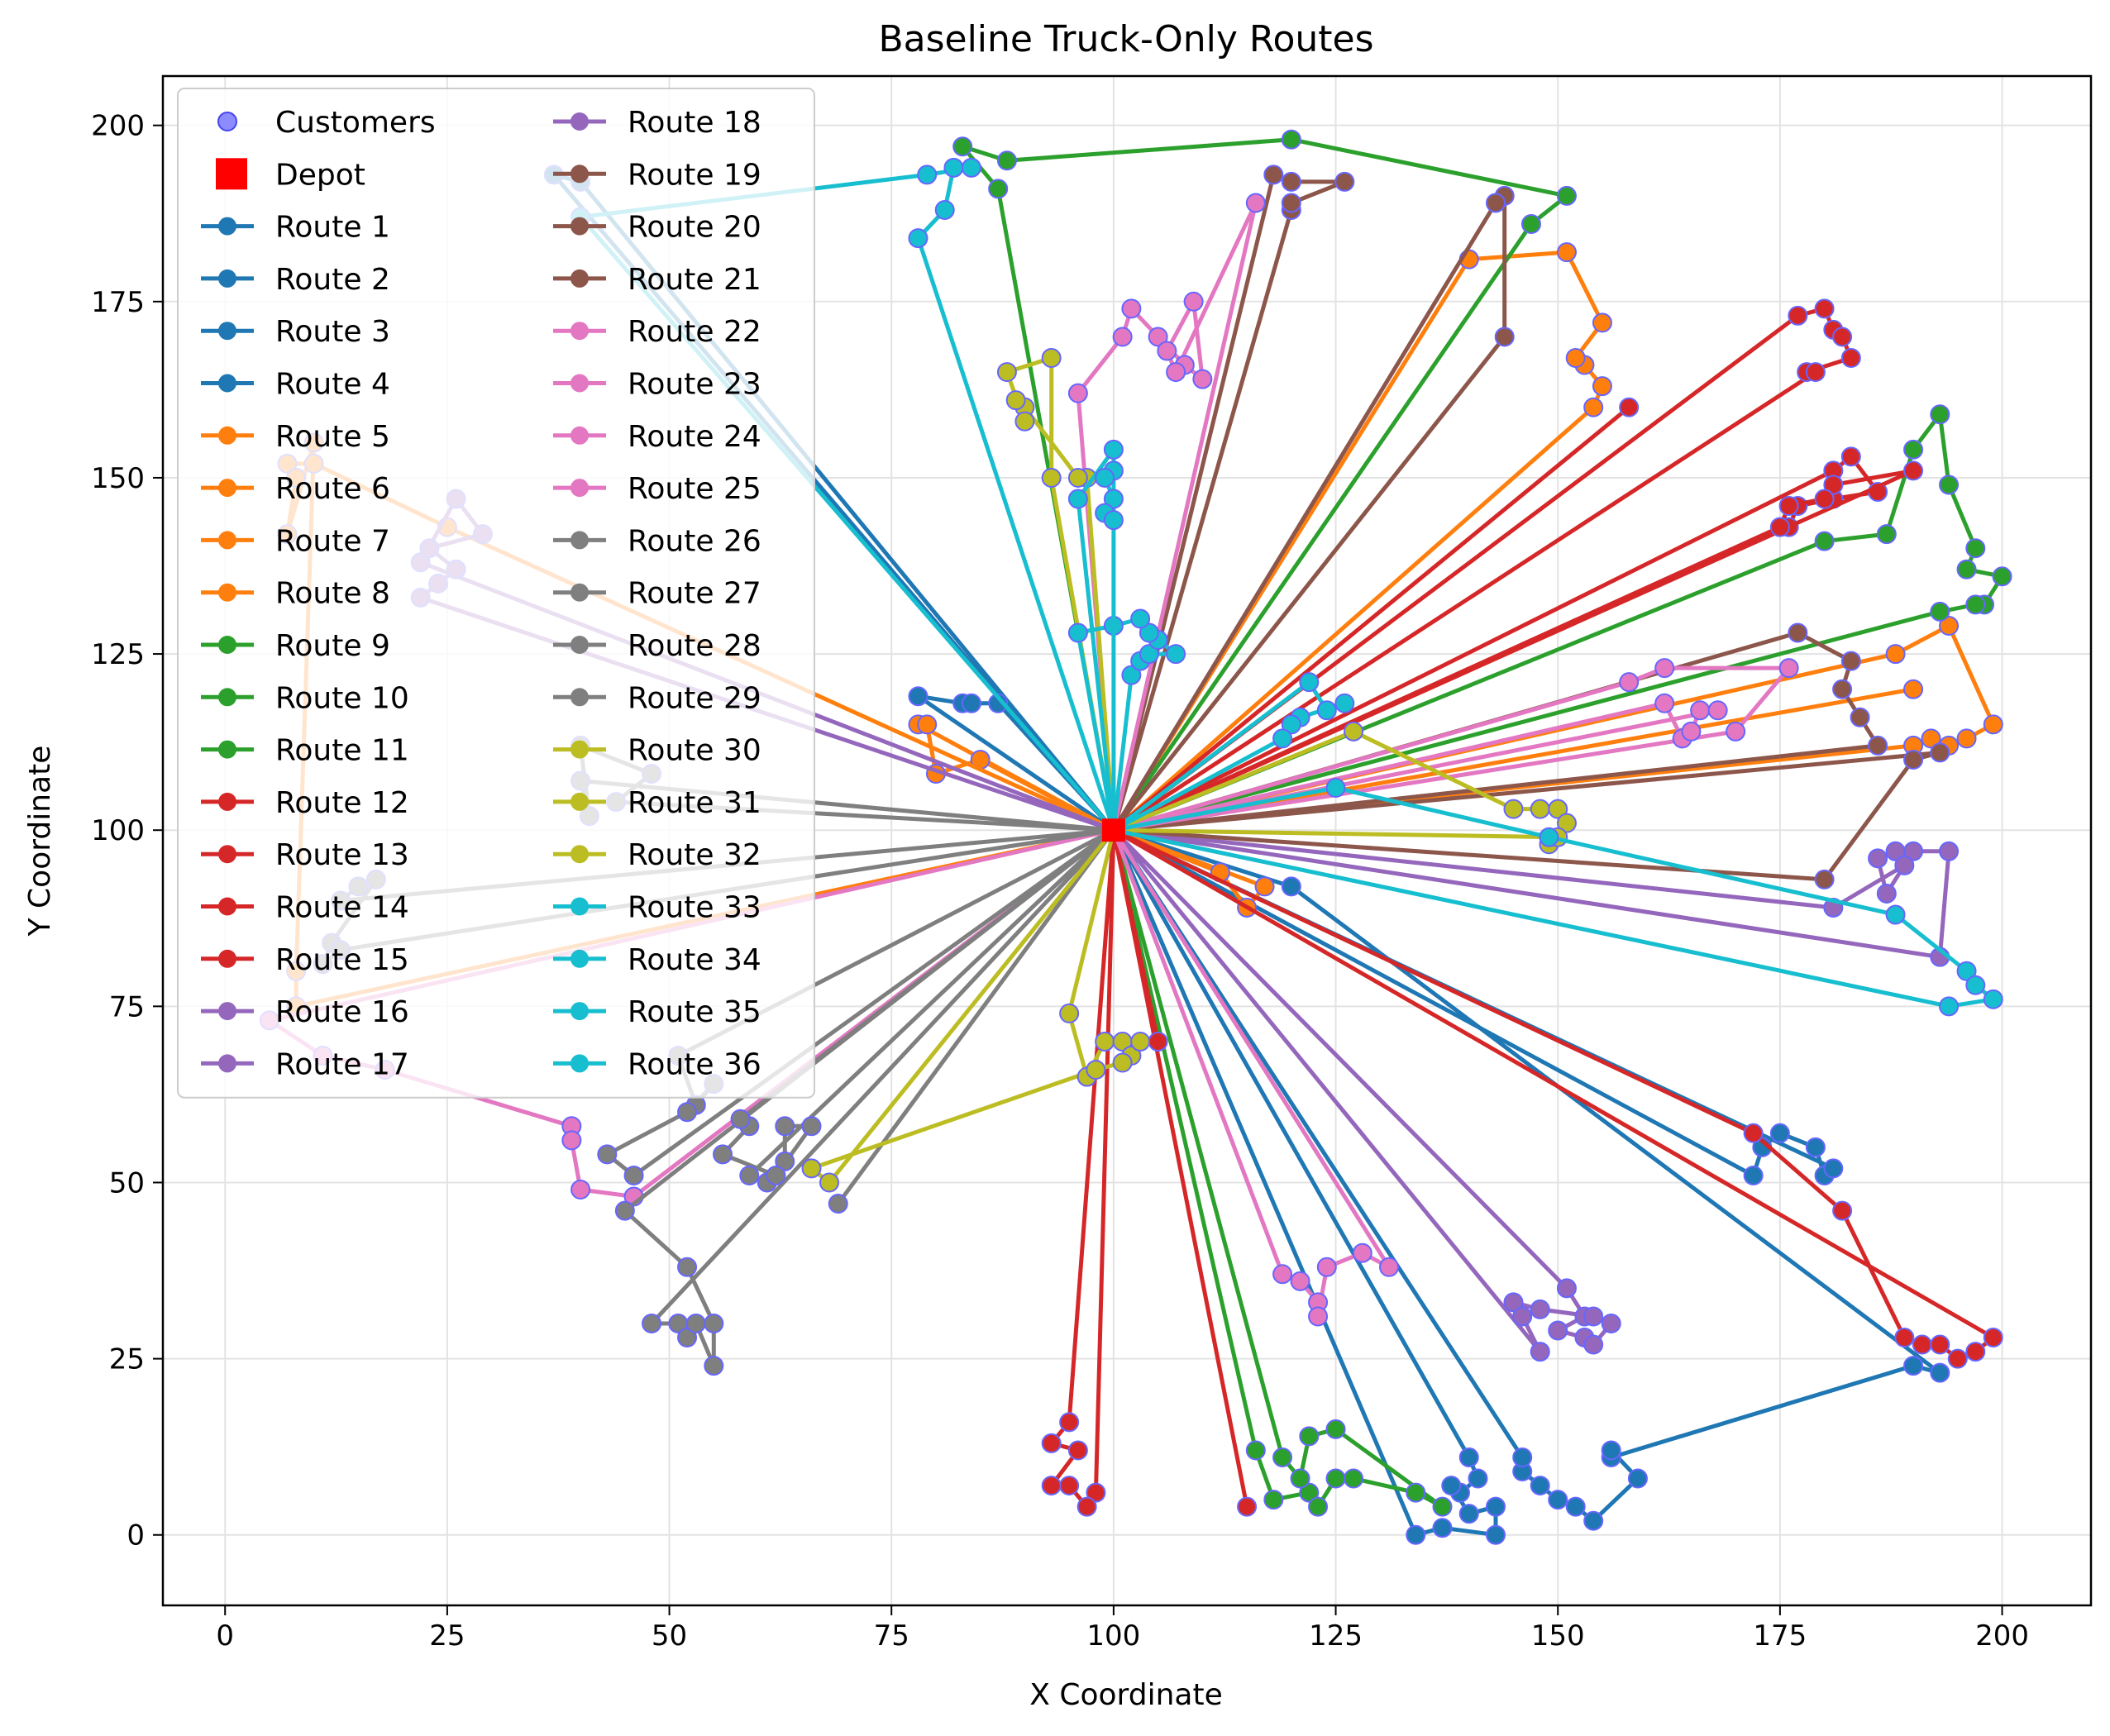 Image resolution: width=2110 pixels, height=1736 pixels. Describe the element at coordinates (657, 332) in the screenshot. I see `legend-item: Route 22` at that location.